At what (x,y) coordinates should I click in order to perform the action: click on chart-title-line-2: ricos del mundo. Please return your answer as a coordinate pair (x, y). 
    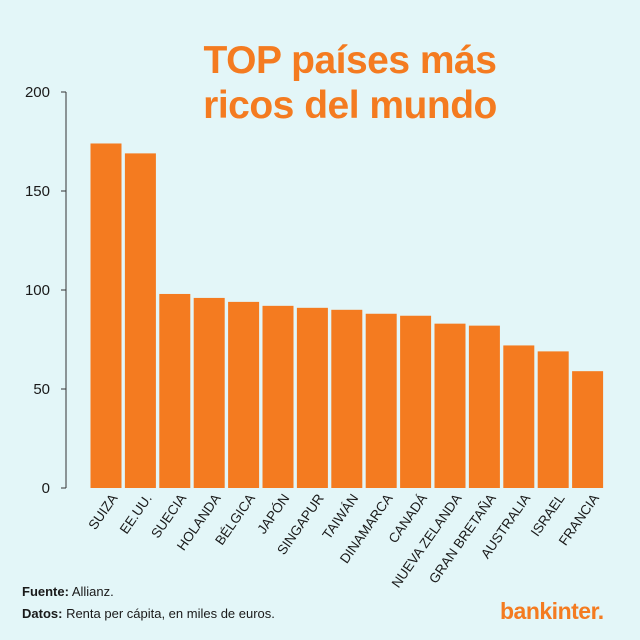
    Looking at the image, I should click on (350, 105).